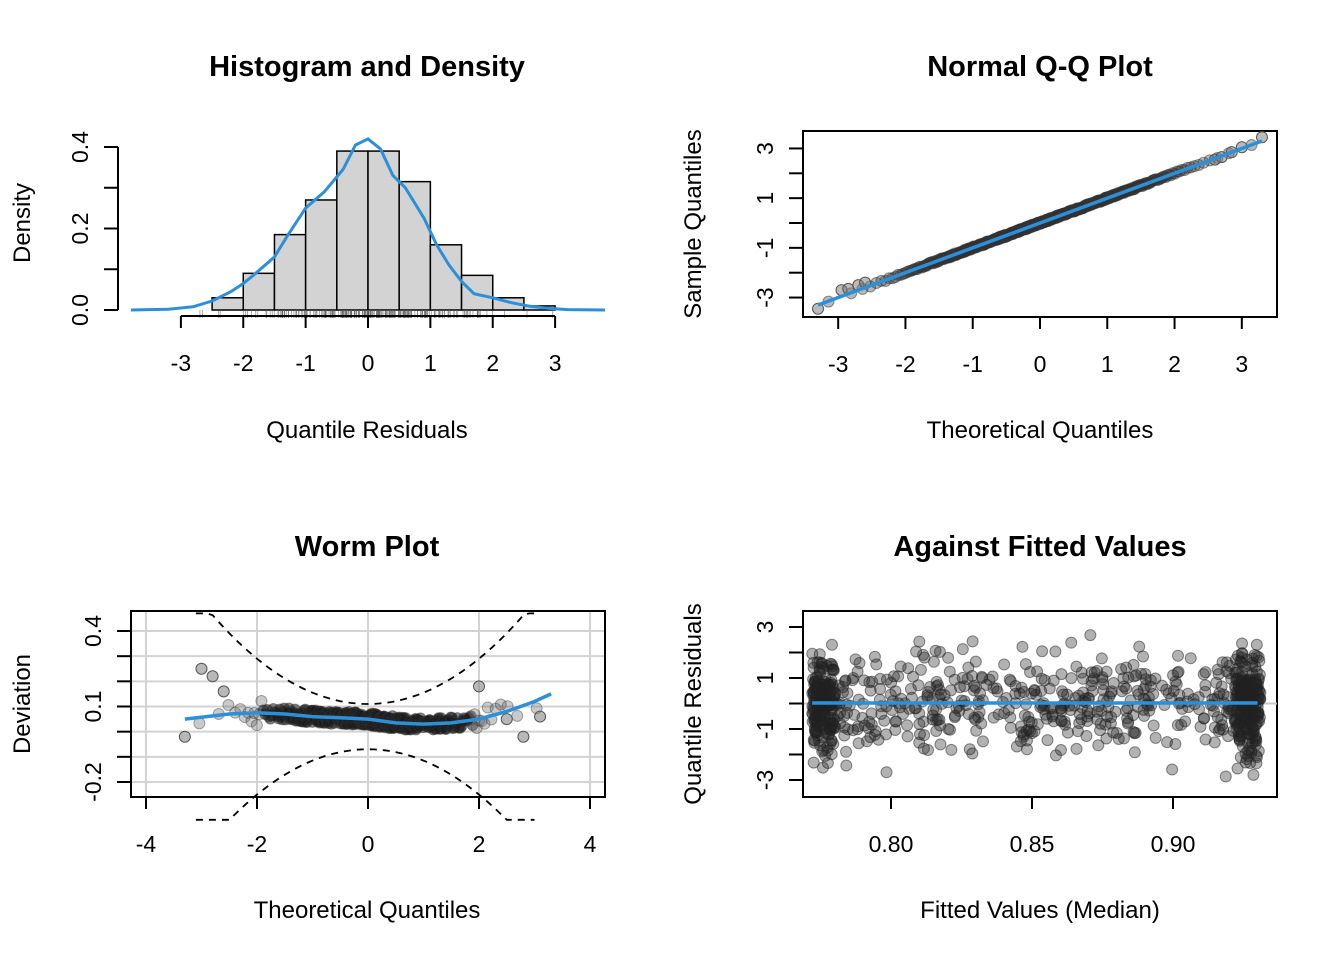 The image size is (1344, 960). What do you see at coordinates (22, 704) in the screenshot?
I see `y-axis-label: Deviation` at bounding box center [22, 704].